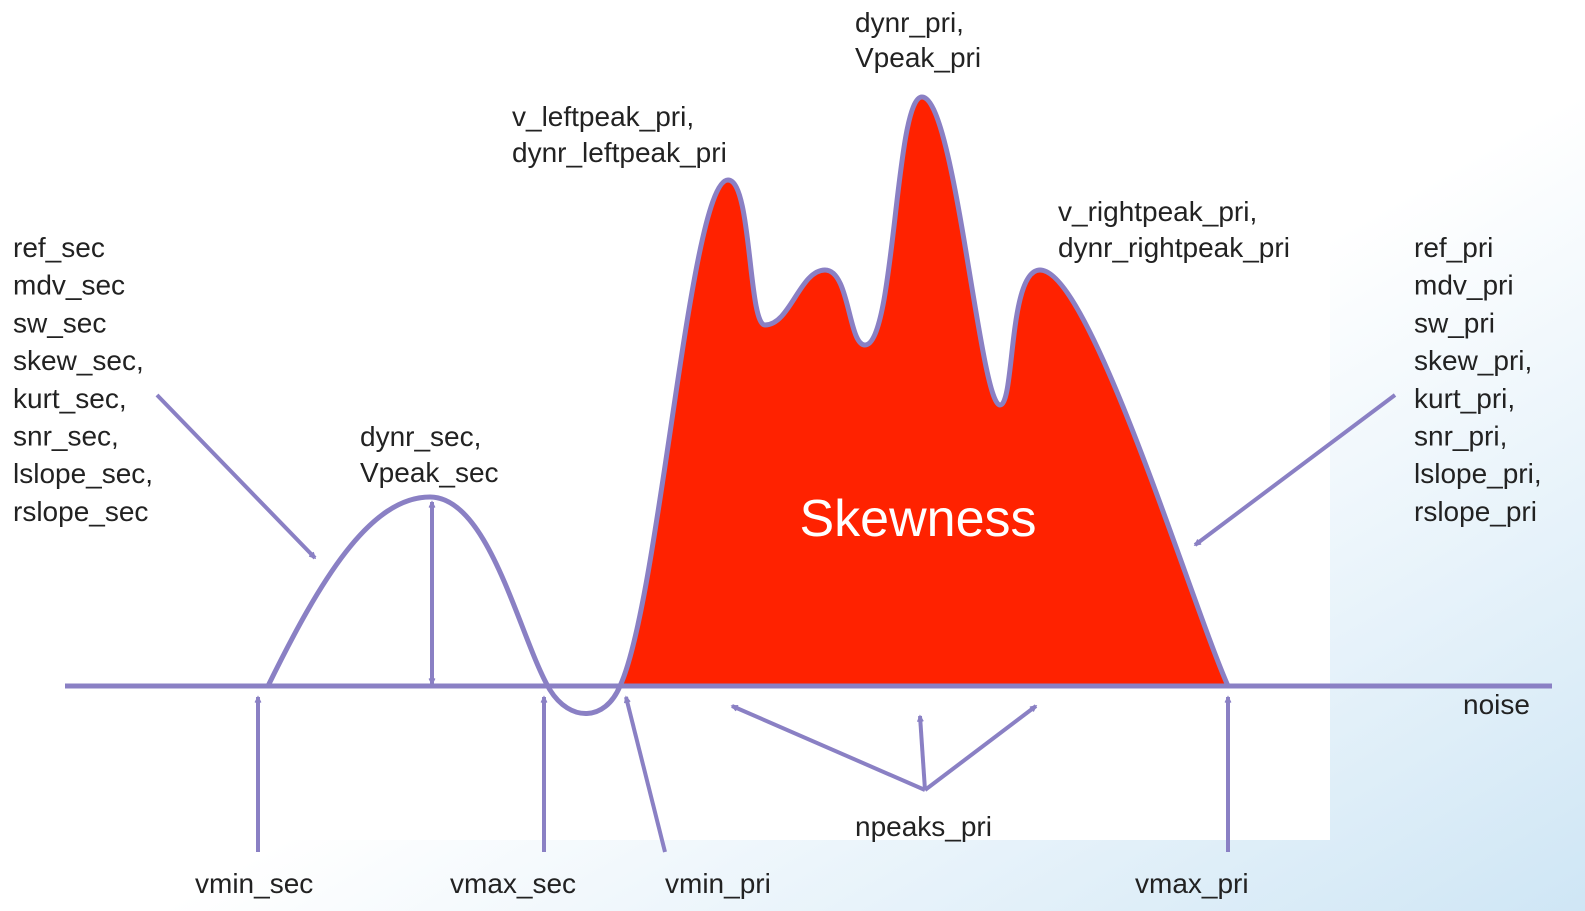 The height and width of the screenshot is (911, 1585). I want to click on label: vmax_pri, so click(1192, 883).